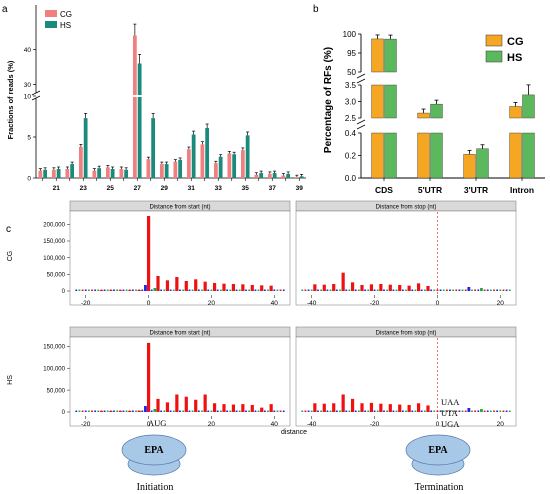 The height and width of the screenshot is (494, 550). What do you see at coordinates (165, 188) in the screenshot?
I see `panel-a-xtick-label: 29` at bounding box center [165, 188].